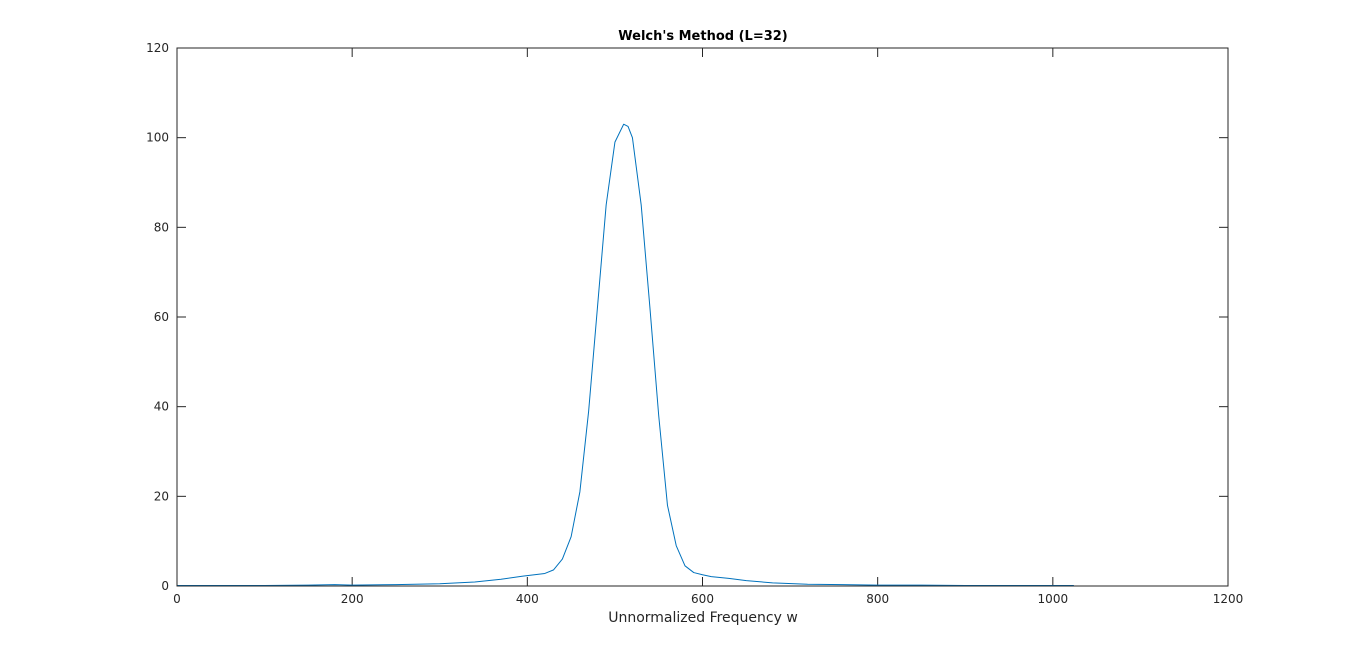  I want to click on x-tick-label: 0, so click(177, 599).